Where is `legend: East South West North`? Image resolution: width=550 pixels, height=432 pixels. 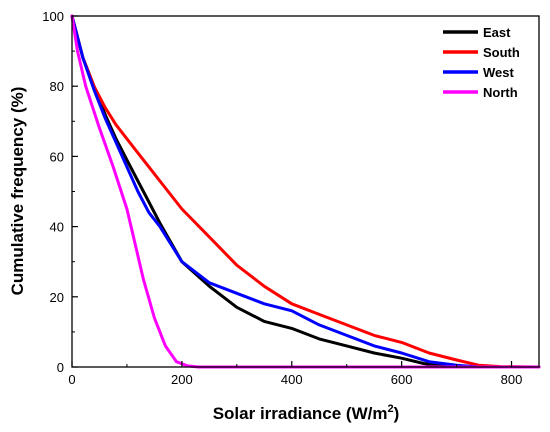
legend: East South West North is located at coordinates (481, 62).